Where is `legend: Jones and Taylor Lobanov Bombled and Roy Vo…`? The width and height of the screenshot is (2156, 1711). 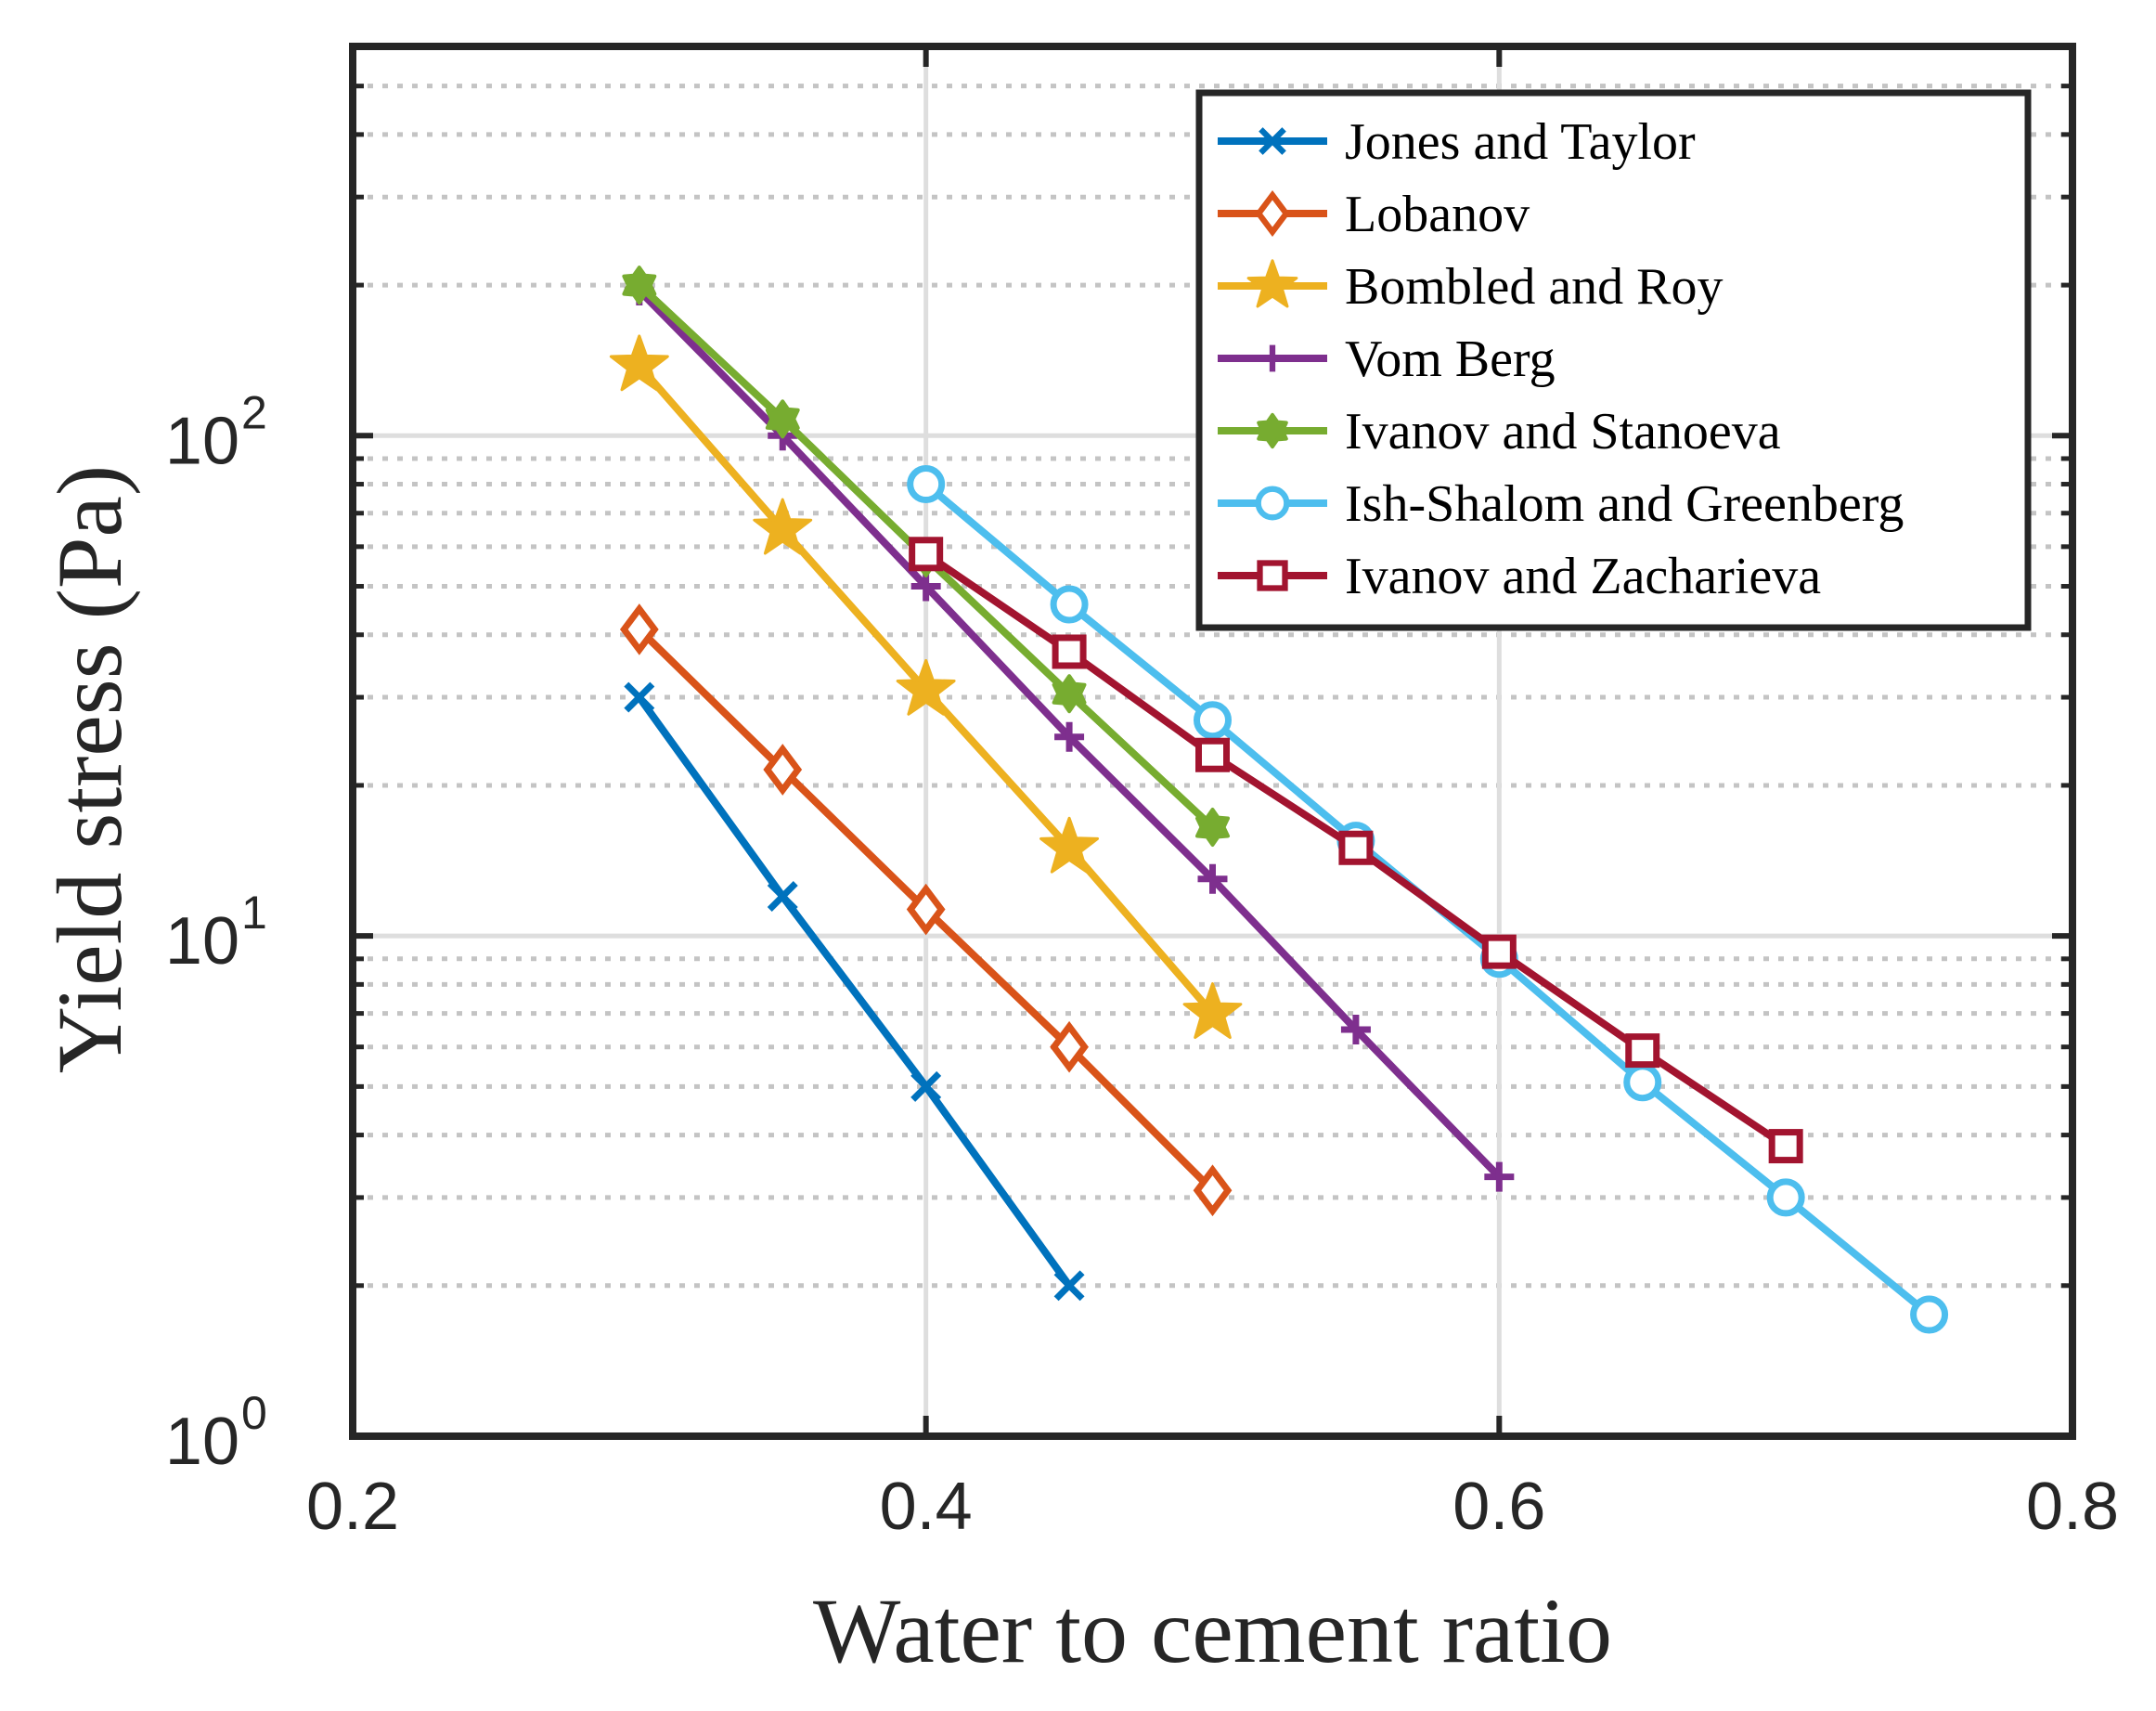
legend: Jones and Taylor Lobanov Bombled and Roy Vo… is located at coordinates (1613, 360).